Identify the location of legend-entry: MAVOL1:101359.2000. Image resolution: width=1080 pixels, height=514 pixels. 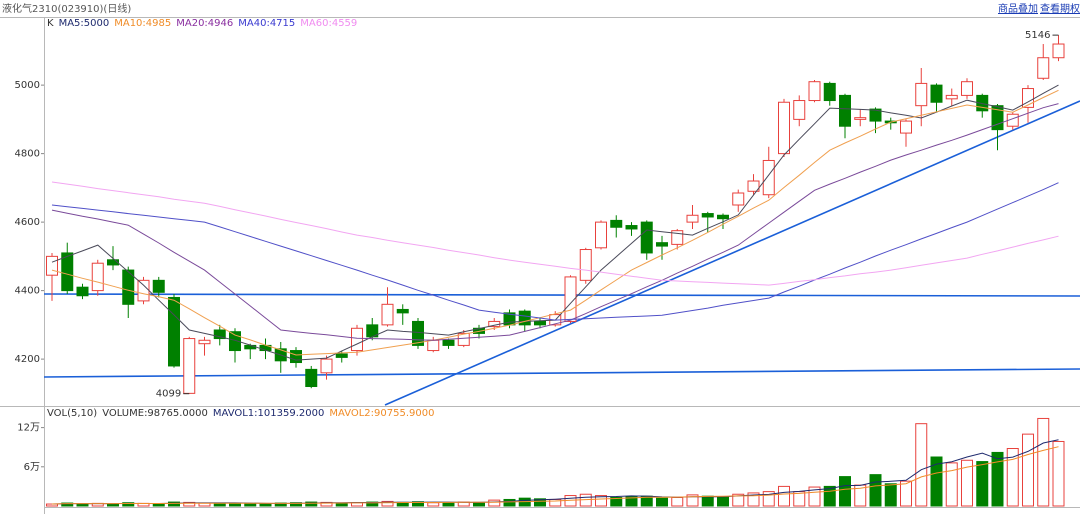
(268, 413).